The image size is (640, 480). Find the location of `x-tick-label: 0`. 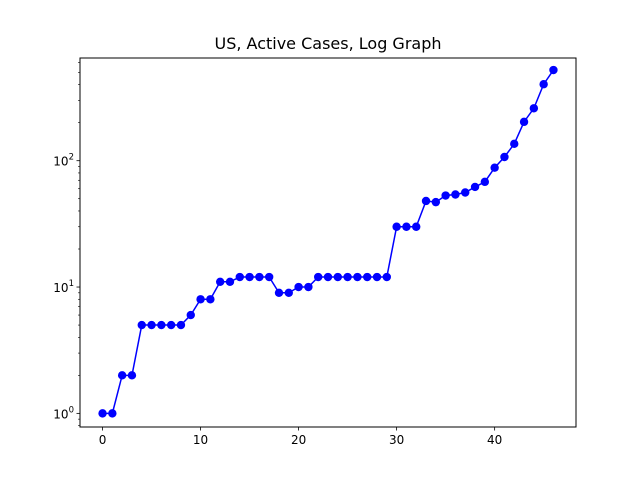

x-tick-label: 0 is located at coordinates (103, 440).